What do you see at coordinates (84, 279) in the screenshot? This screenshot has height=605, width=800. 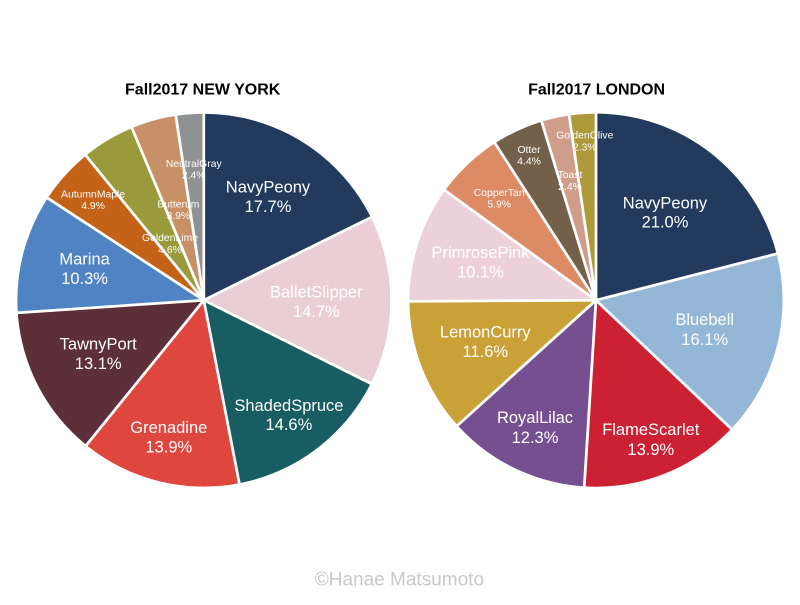 I see `svg-text: 10.3%` at bounding box center [84, 279].